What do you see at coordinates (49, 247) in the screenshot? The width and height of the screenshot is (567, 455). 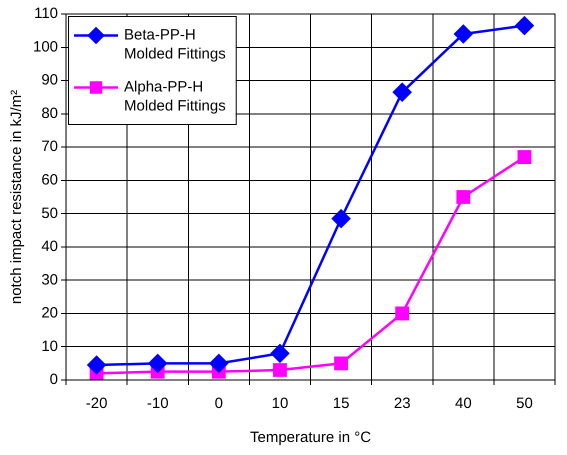 I see `y-tick-label: 40` at bounding box center [49, 247].